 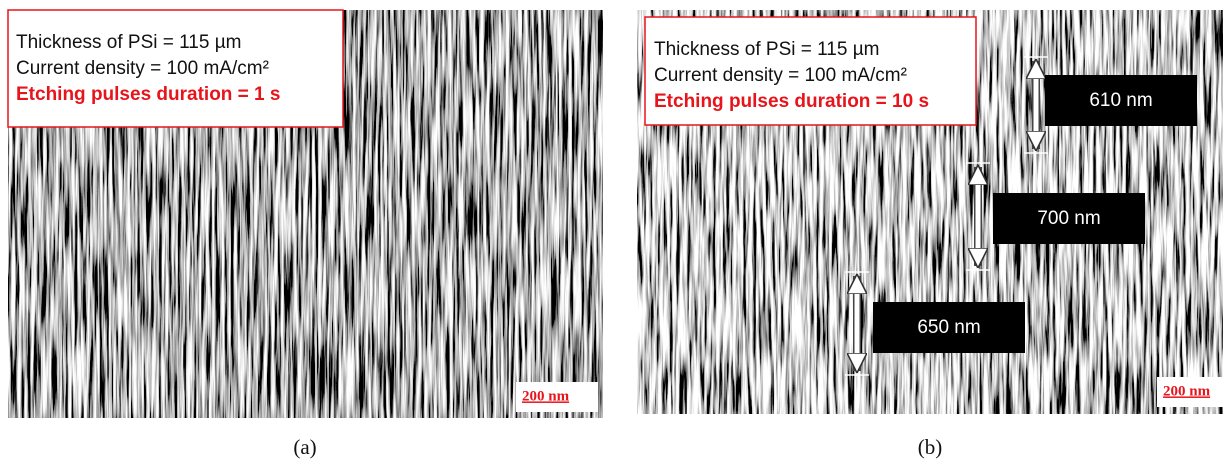 What do you see at coordinates (148, 94) in the screenshot?
I see `highlight-line: Etching pulses duration = 1 s` at bounding box center [148, 94].